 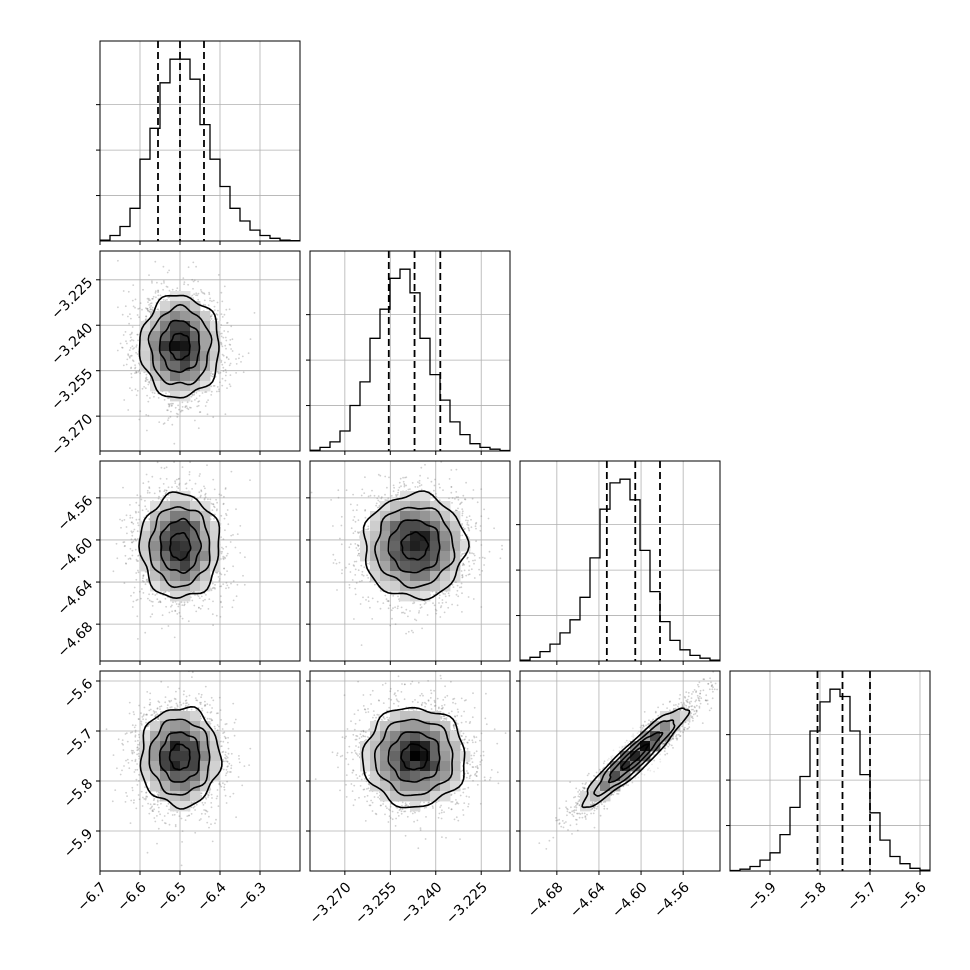 What do you see at coordinates (830, 780) in the screenshot?
I see `histogram-step-line` at bounding box center [830, 780].